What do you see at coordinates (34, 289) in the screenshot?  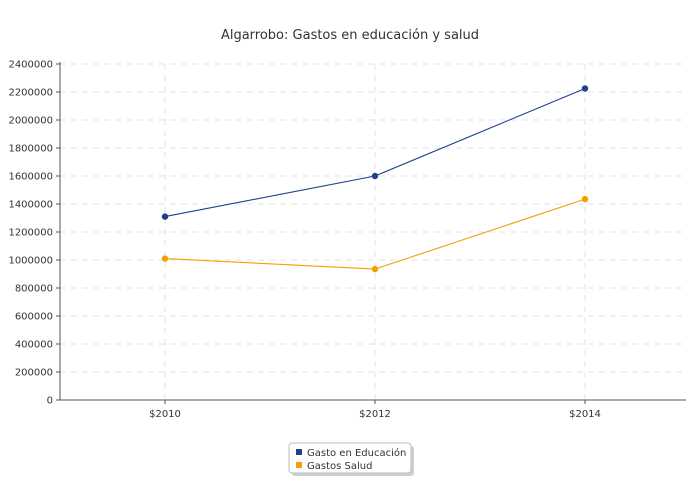 I see `y-tick-label: 800000` at bounding box center [34, 289].